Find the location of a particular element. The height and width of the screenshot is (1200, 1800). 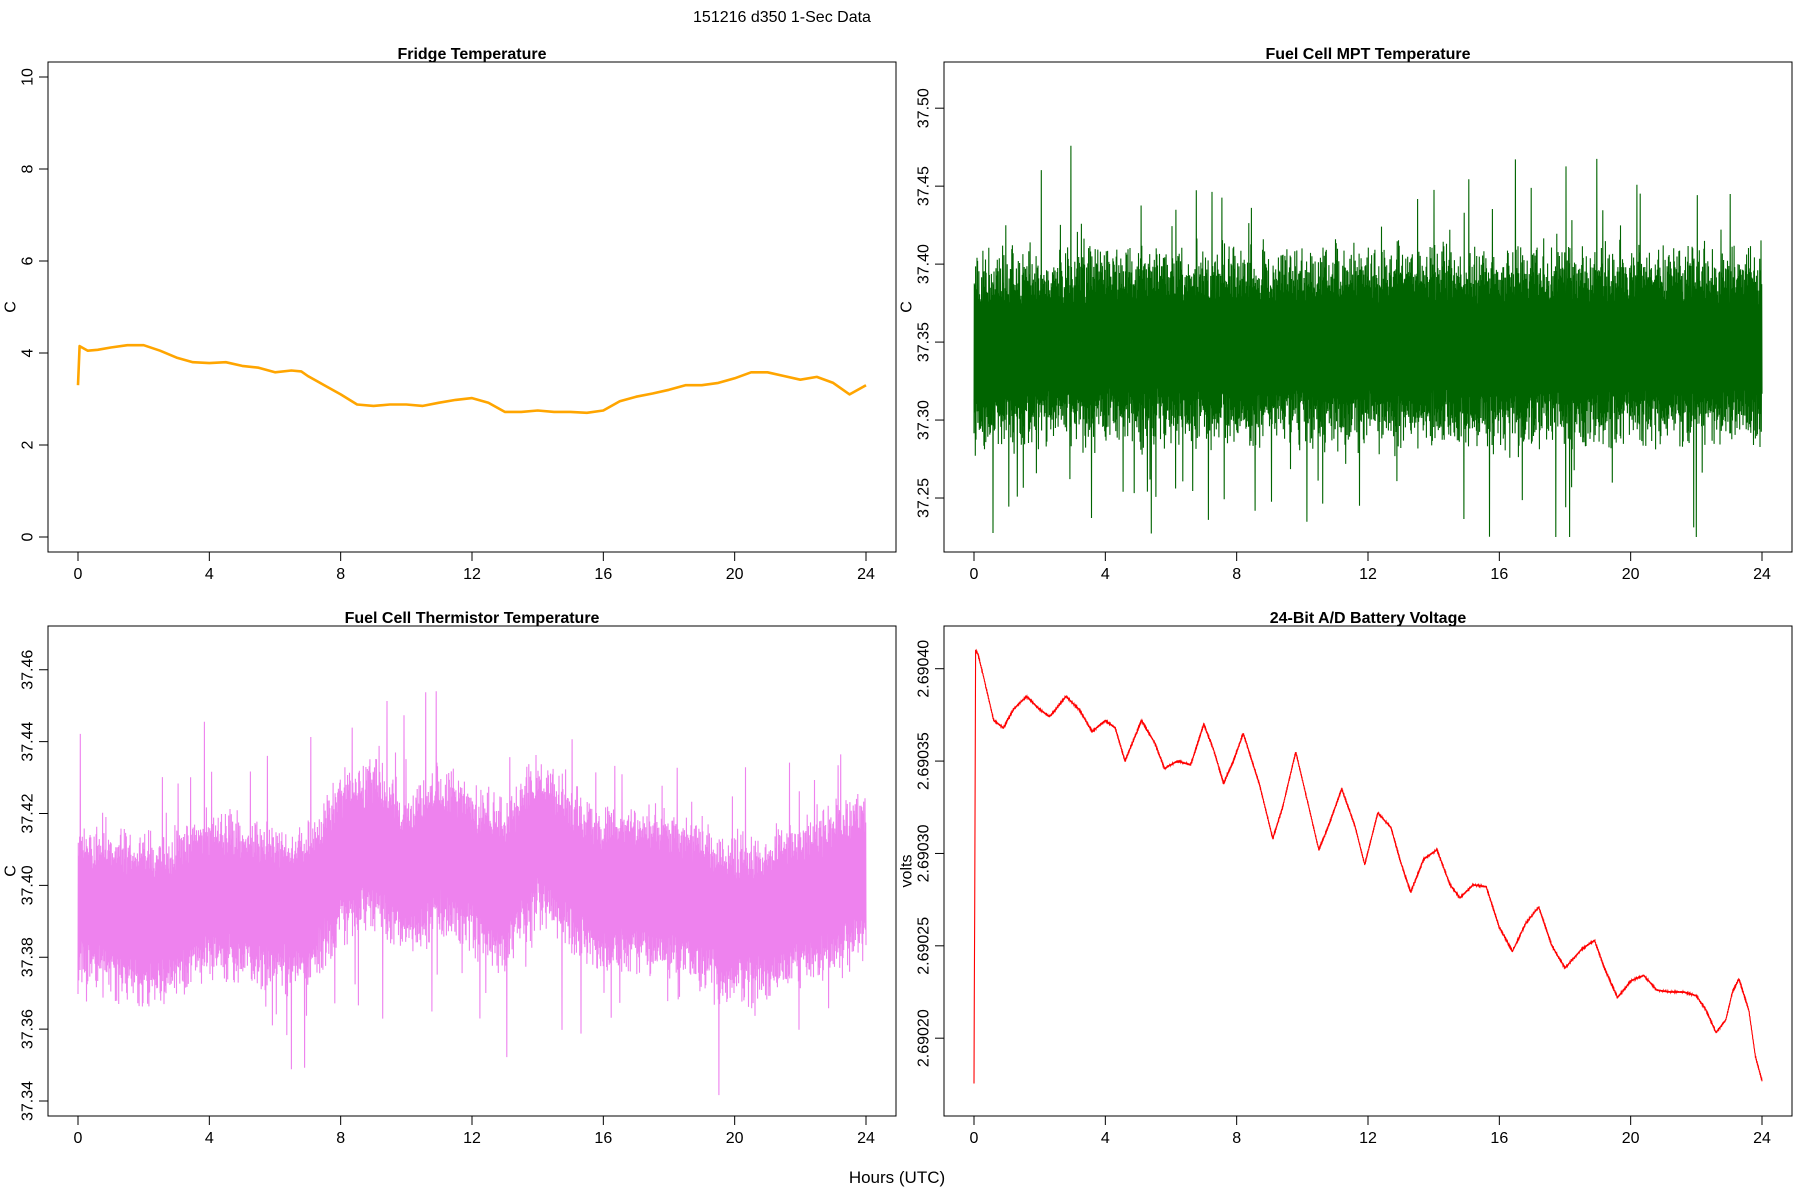

fuel-cell-mpt-temperature-x-tick-label: 16 is located at coordinates (1499, 574).